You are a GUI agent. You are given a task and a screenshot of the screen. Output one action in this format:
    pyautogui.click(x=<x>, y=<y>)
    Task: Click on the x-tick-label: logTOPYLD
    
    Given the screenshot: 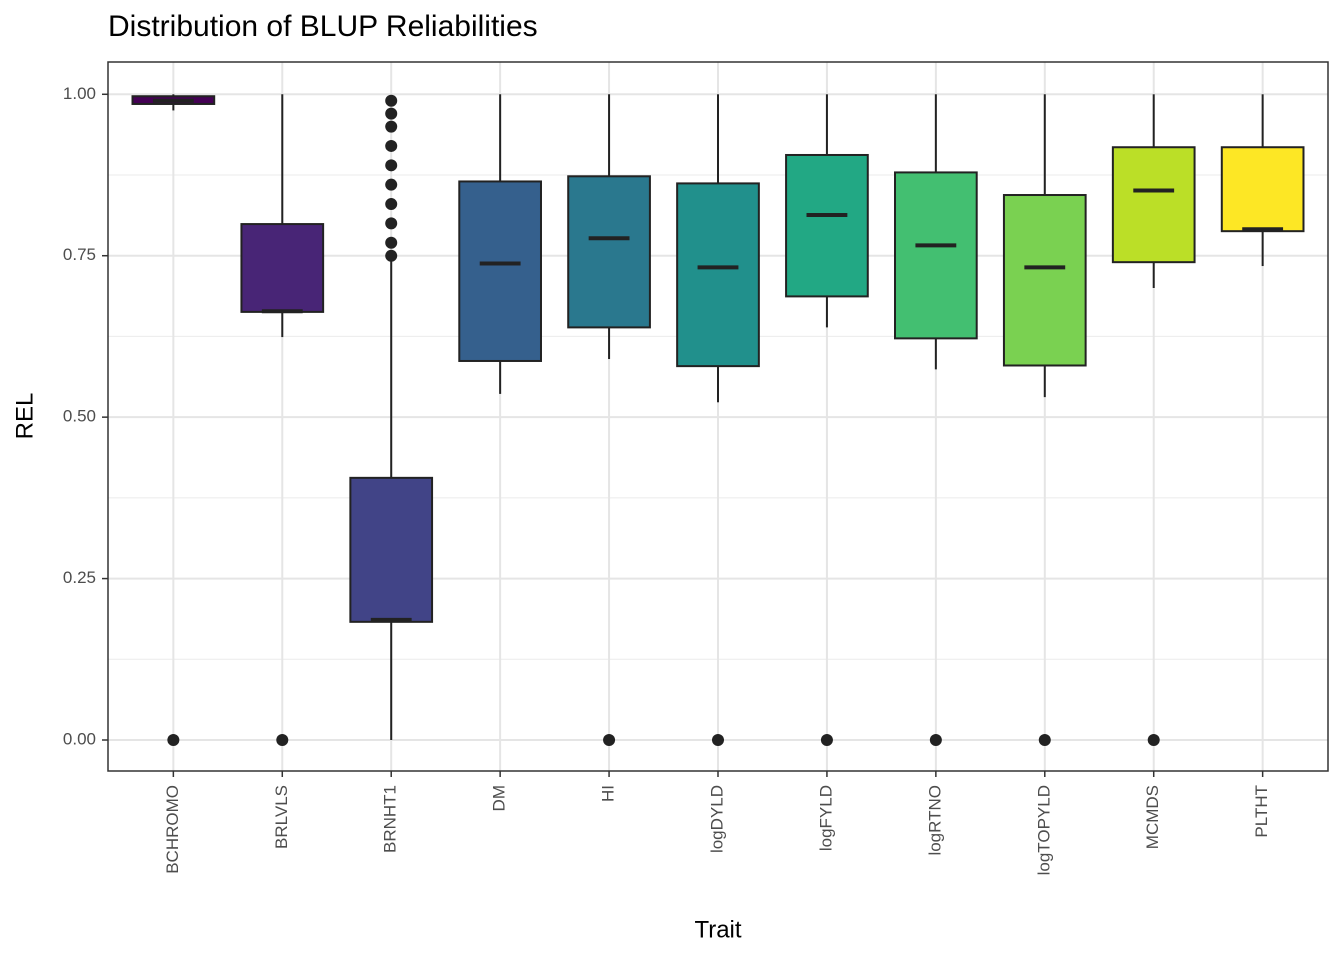 What is the action you would take?
    pyautogui.click(x=1043, y=830)
    